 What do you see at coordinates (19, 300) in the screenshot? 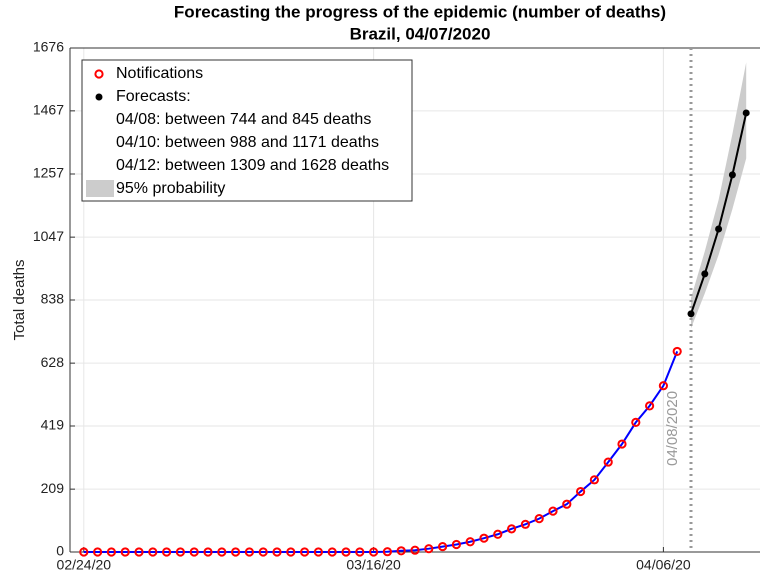
I see `y-axis-label: Total deaths` at bounding box center [19, 300].